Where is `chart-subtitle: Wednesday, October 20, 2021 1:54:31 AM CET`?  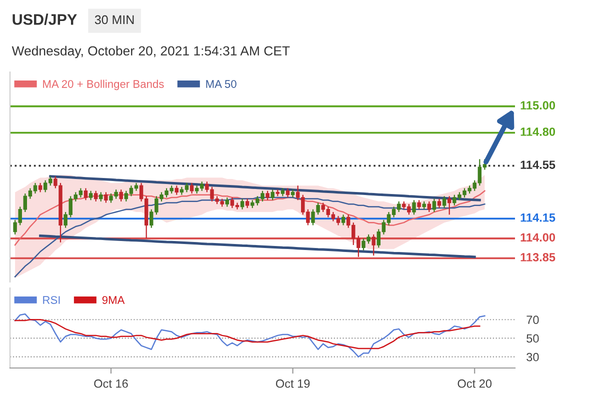
chart-subtitle: Wednesday, October 20, 2021 1:54:31 AM CET is located at coordinates (151, 52).